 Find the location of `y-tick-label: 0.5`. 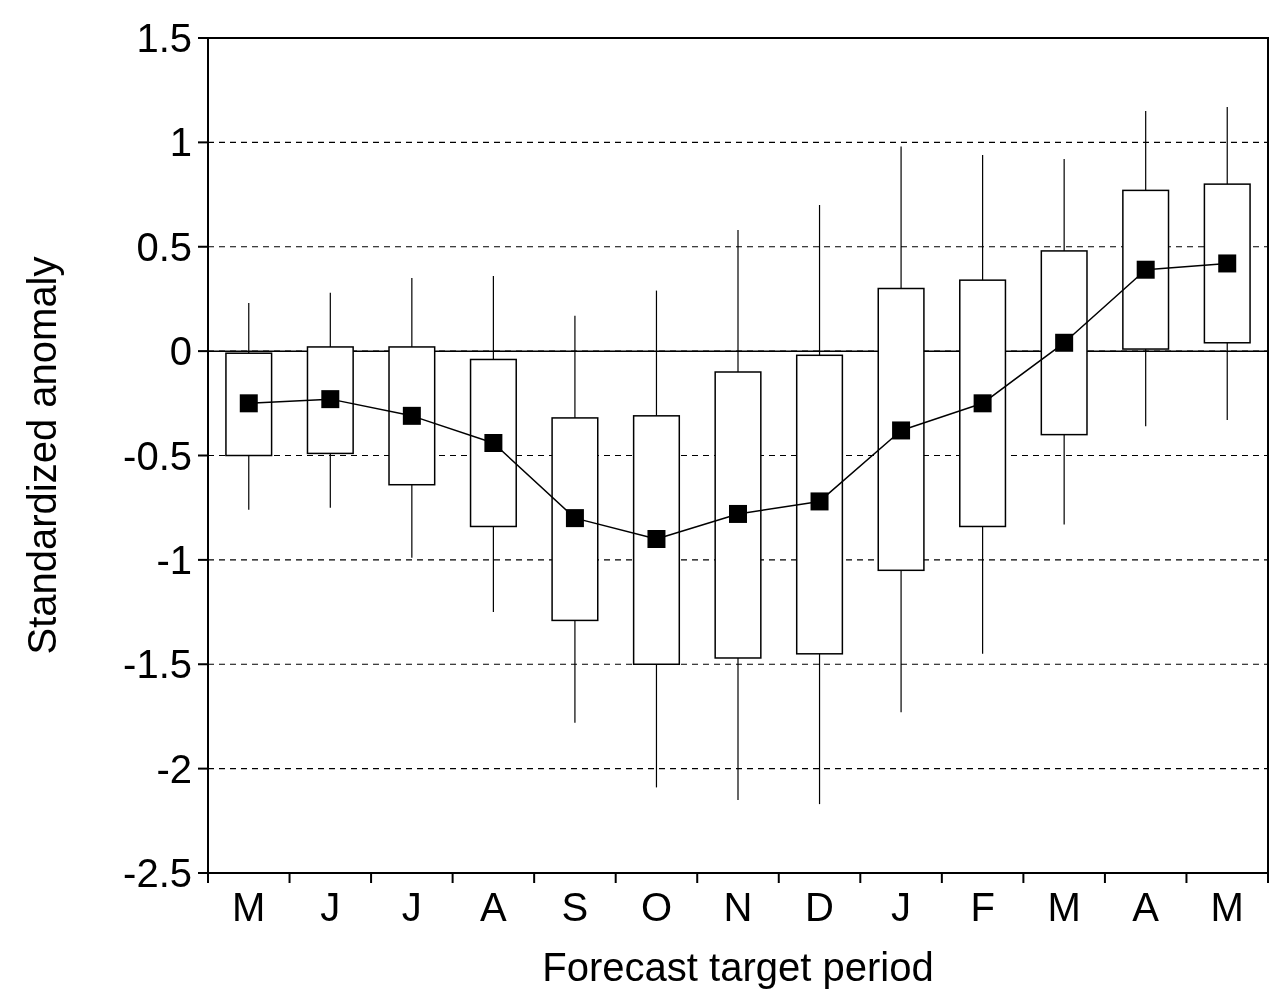

y-tick-label: 0.5 is located at coordinates (164, 246).